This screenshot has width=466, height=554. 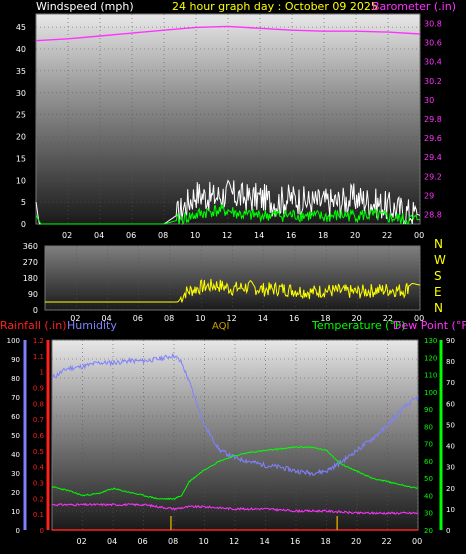 I want to click on chart-title: 24 hour graph day : October 09 2025, so click(x=275, y=6).